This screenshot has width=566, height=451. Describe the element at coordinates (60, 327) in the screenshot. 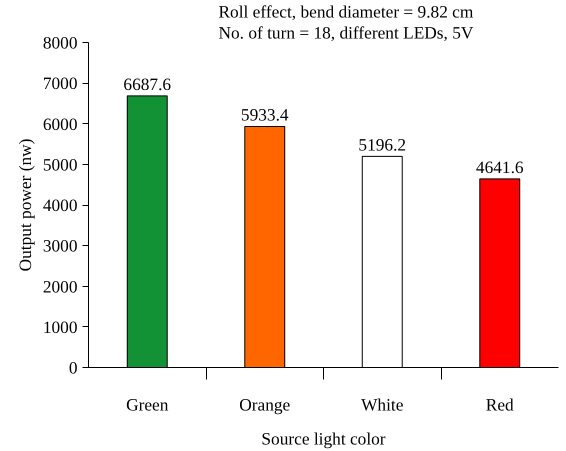

I see `y-tick-label: 1000` at that location.